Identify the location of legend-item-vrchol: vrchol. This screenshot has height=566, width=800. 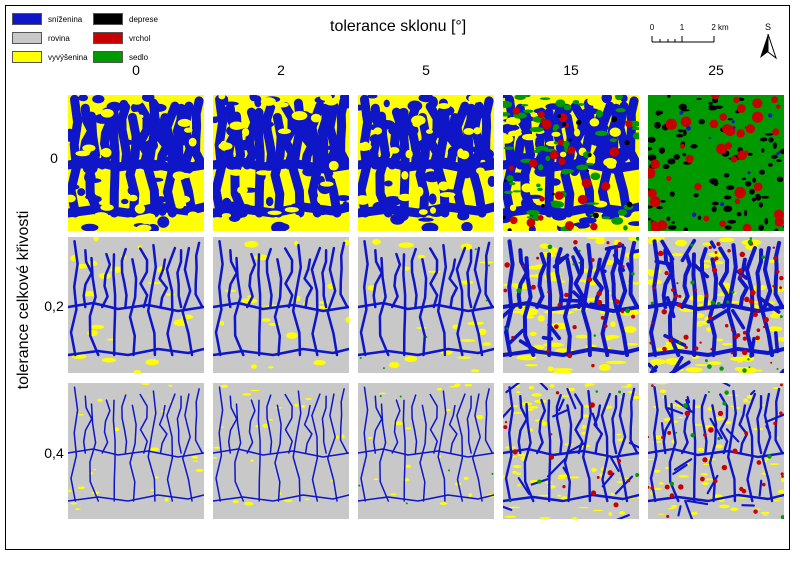
(121, 38).